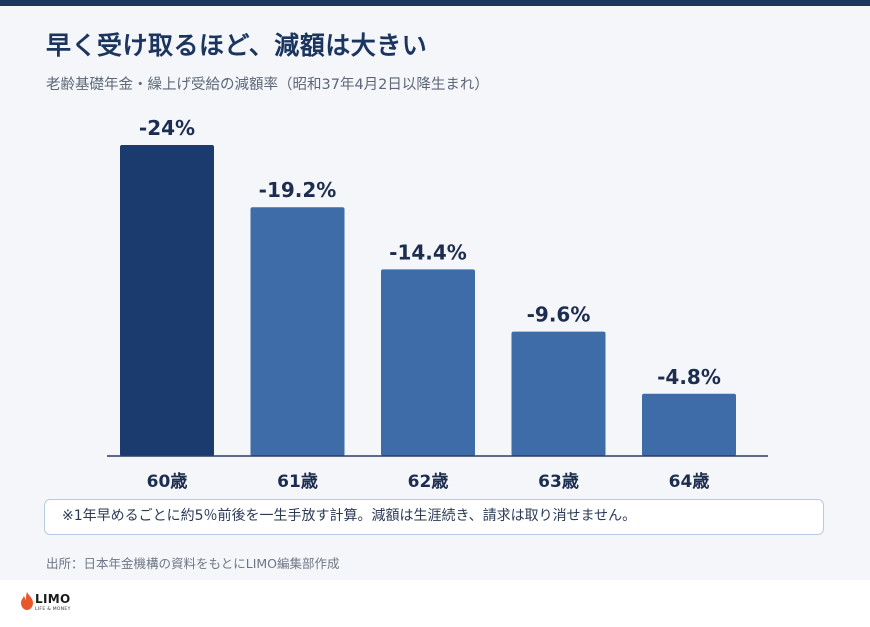  What do you see at coordinates (298, 190) in the screenshot?
I see `data-label-2: -19.2%` at bounding box center [298, 190].